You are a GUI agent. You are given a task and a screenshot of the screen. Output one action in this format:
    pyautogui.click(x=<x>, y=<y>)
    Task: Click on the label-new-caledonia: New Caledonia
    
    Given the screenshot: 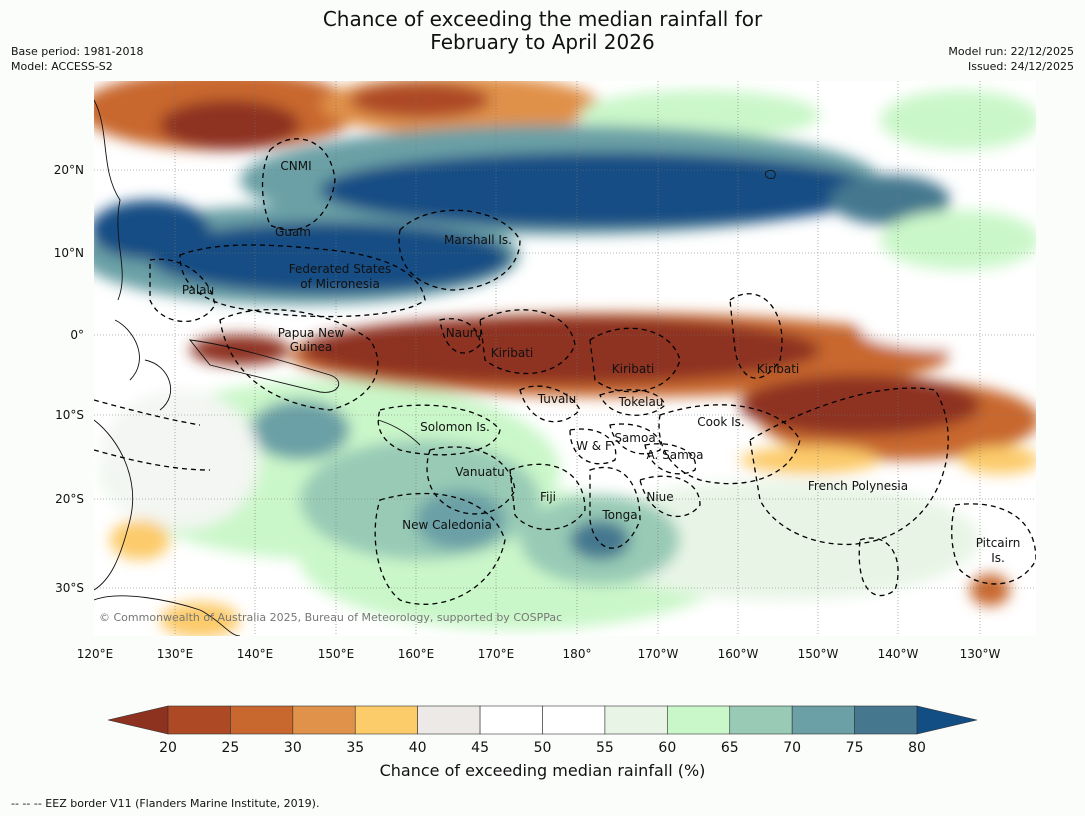 What is the action you would take?
    pyautogui.click(x=447, y=525)
    